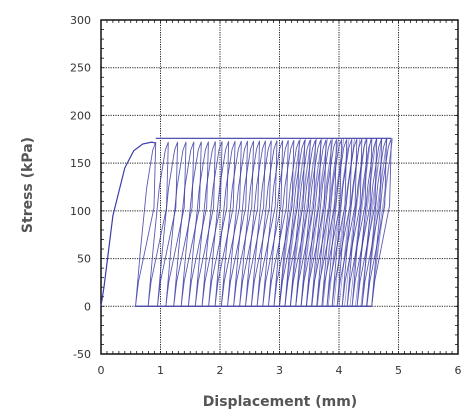 The height and width of the screenshot is (414, 471). I want to click on x-tick-label: 3, so click(279, 370).